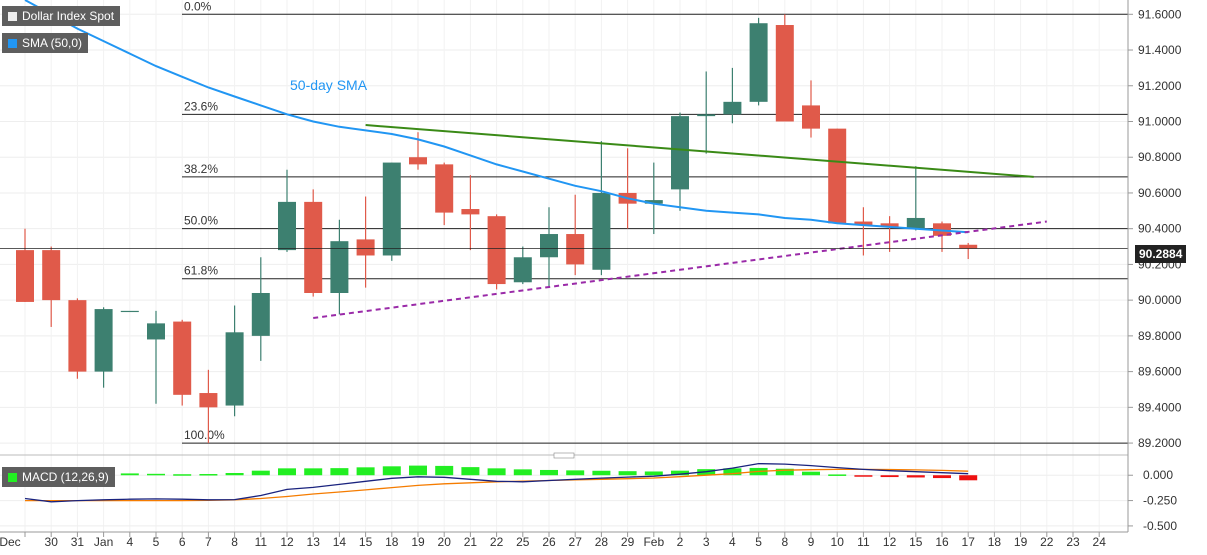  Describe the element at coordinates (201, 169) in the screenshot. I see `fib-label: 38.2%` at that location.